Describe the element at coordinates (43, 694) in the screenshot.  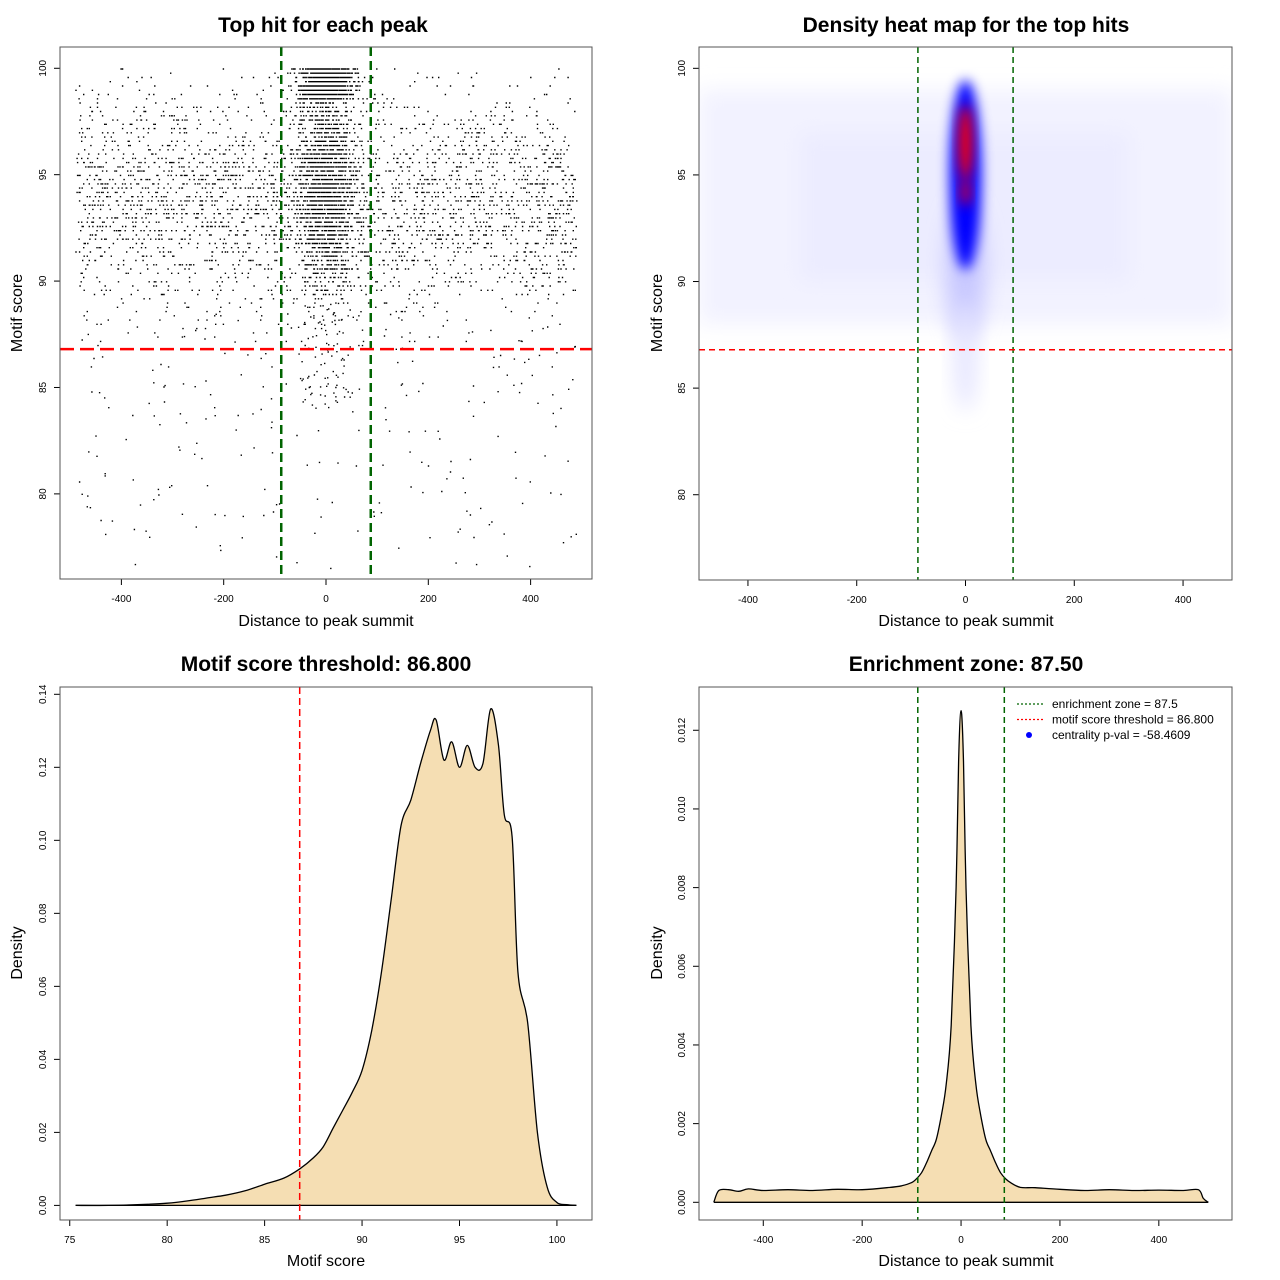
I see `y-tick-label: 0.14` at that location.